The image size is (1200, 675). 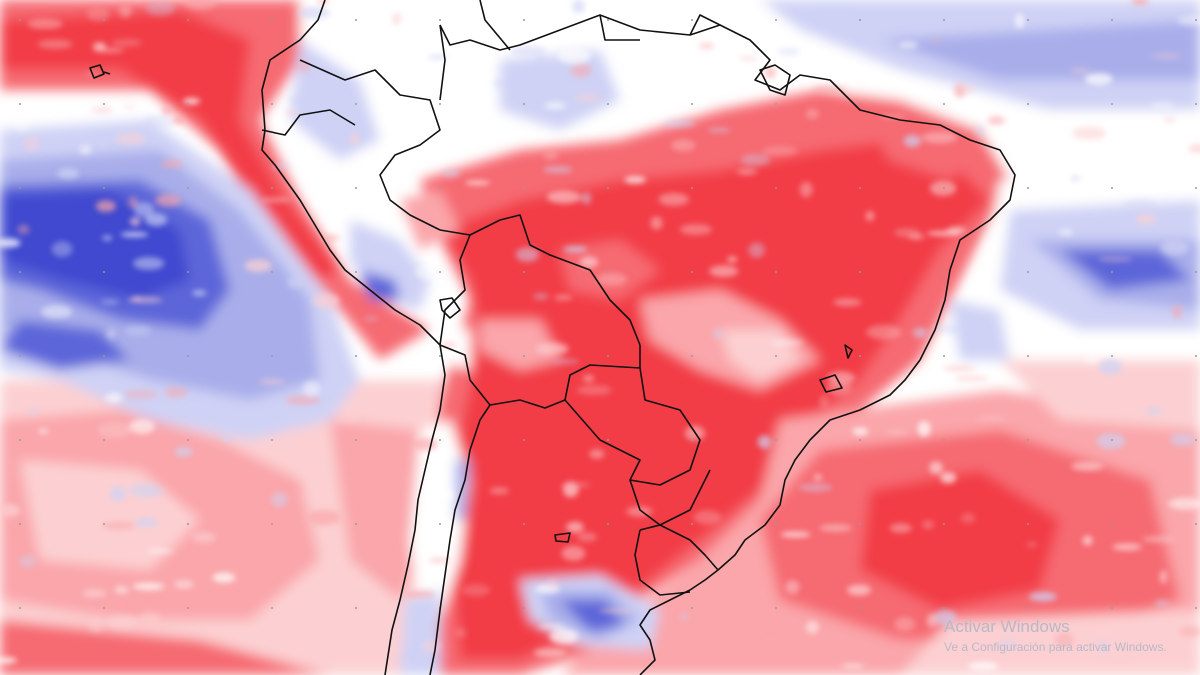 What do you see at coordinates (540, 280) in the screenshot?
I see `border-peru-brazil` at bounding box center [540, 280].